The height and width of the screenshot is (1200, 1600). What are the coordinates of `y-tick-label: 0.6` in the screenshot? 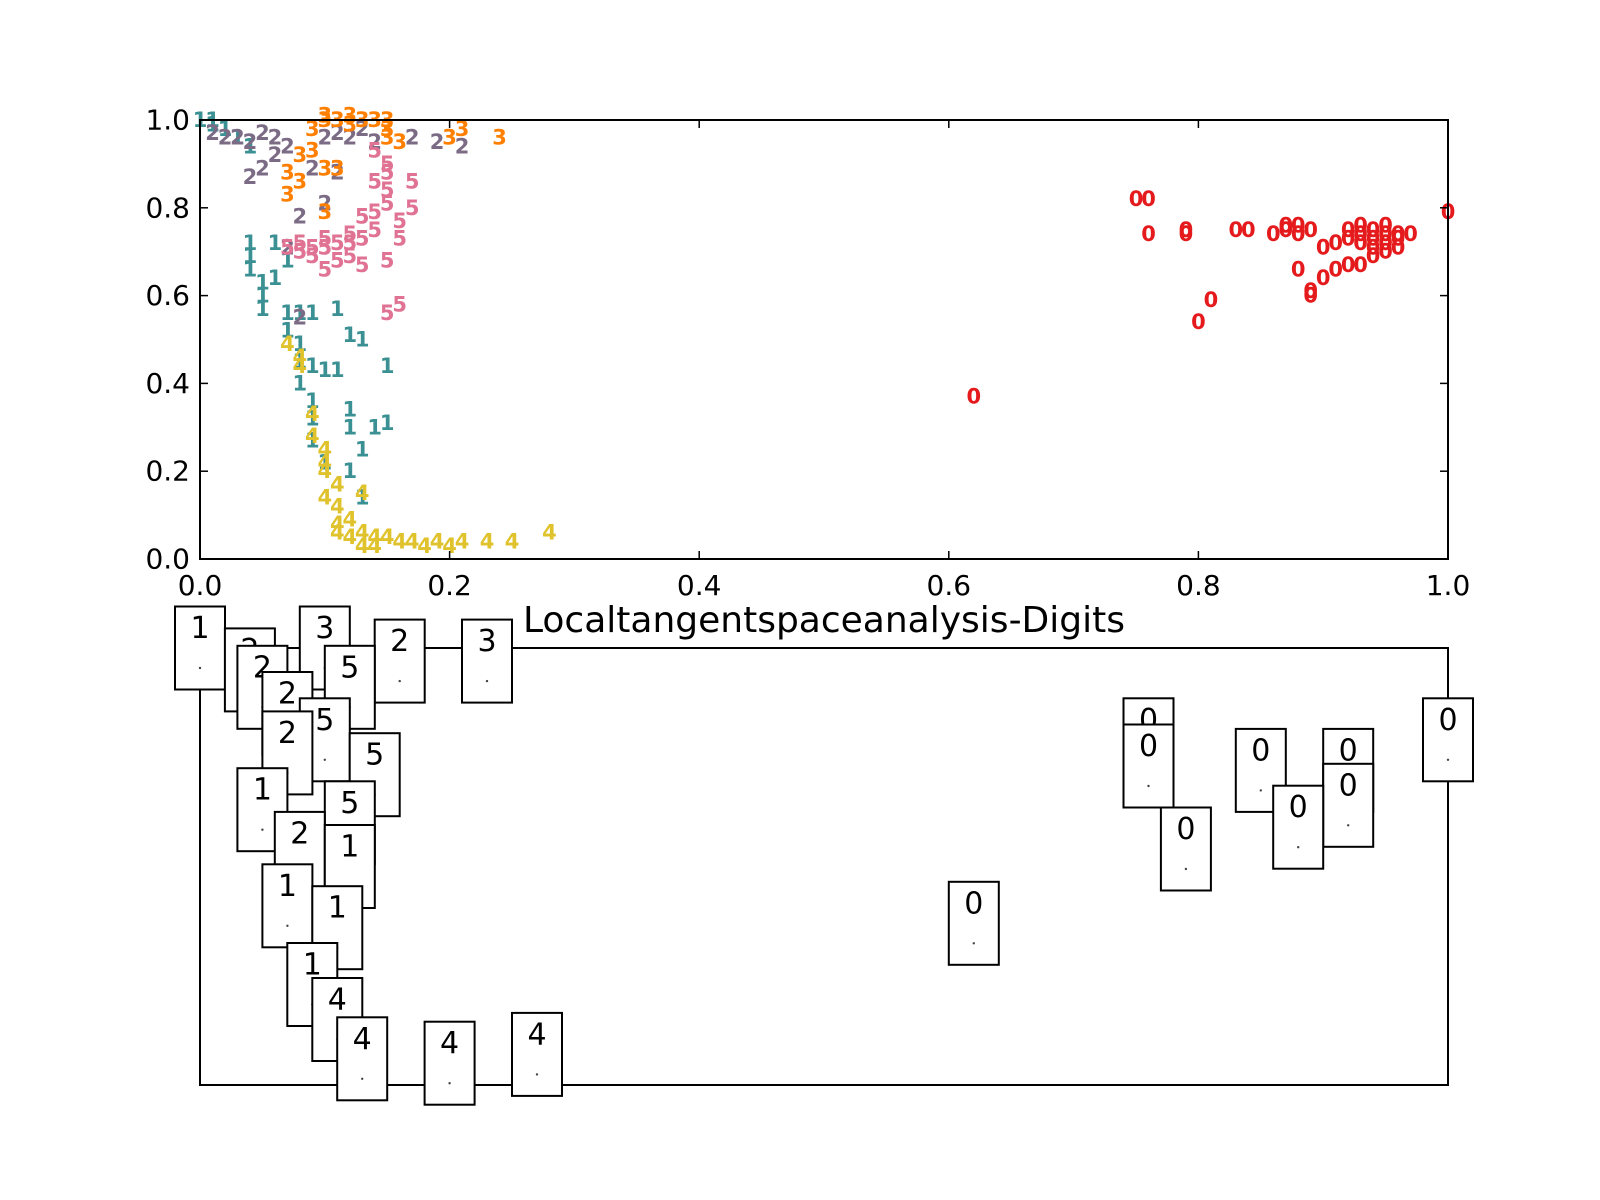 It's located at (167, 295).